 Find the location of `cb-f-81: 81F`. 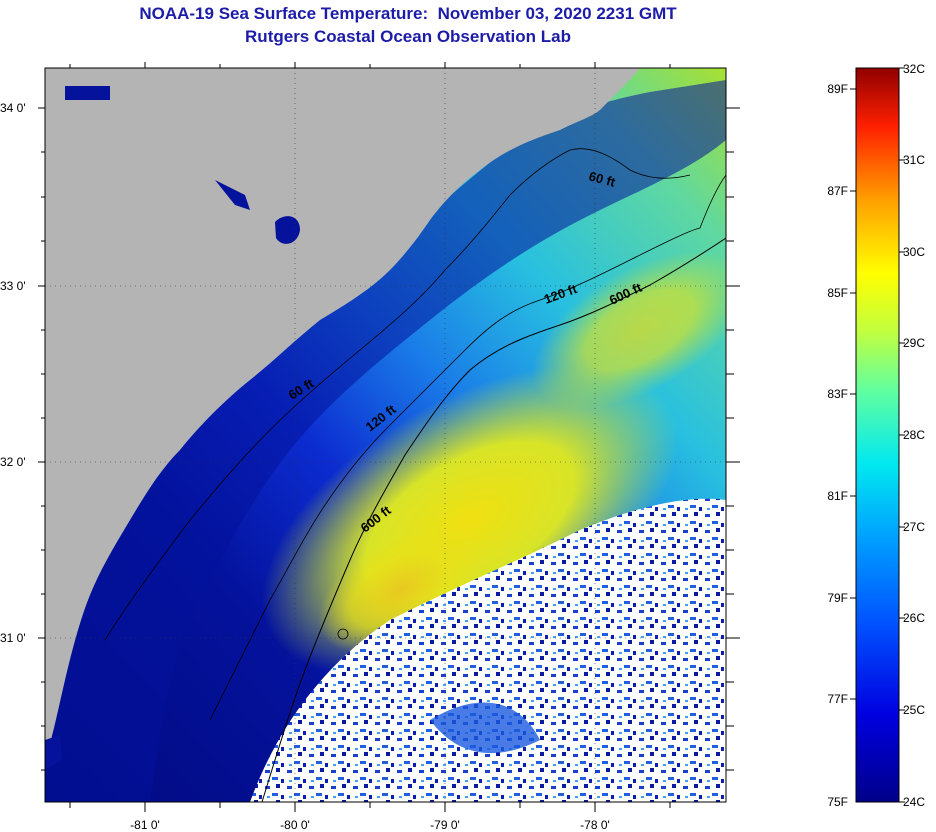

cb-f-81: 81F is located at coordinates (837, 496).